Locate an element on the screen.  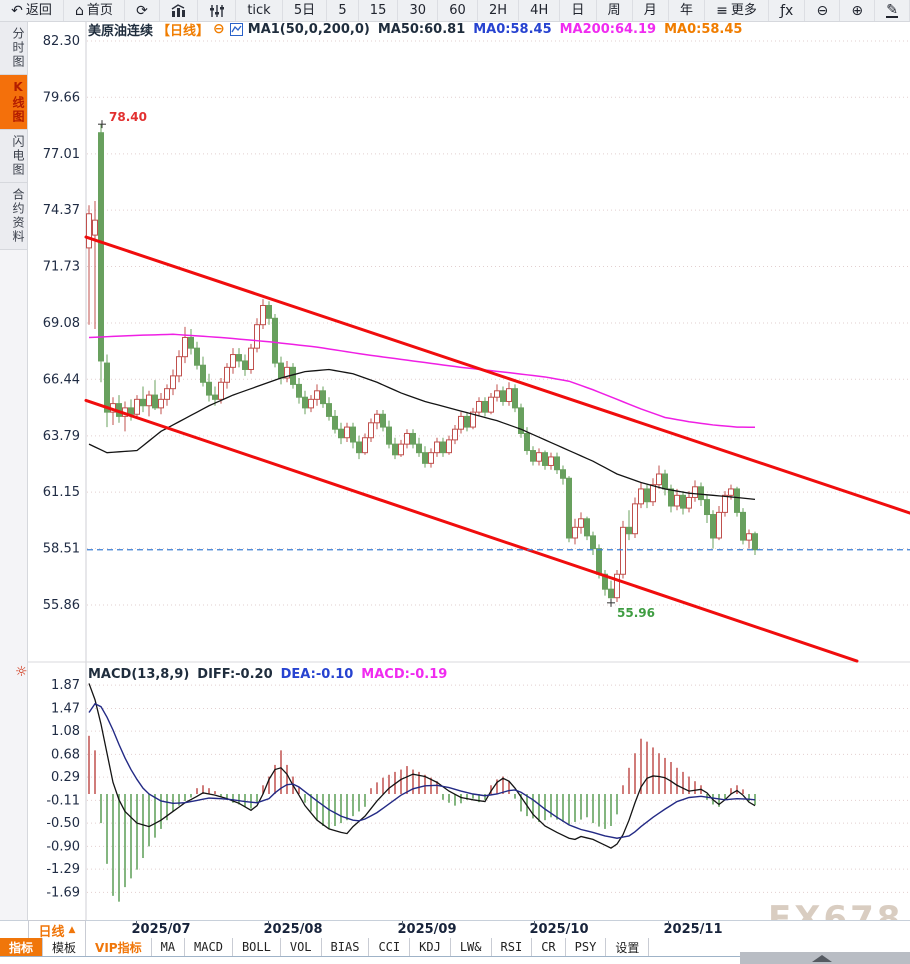
period-selector: 日线 ▲ is located at coordinates (57, 930).